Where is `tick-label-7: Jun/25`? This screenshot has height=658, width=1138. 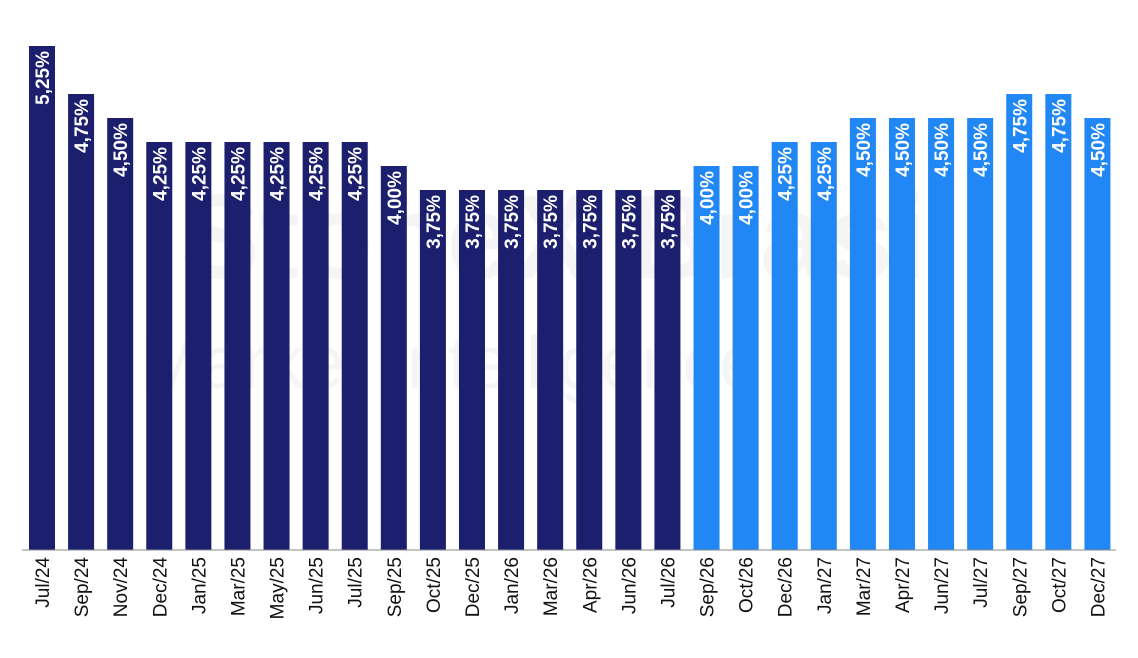
tick-label-7: Jun/25 is located at coordinates (317, 585).